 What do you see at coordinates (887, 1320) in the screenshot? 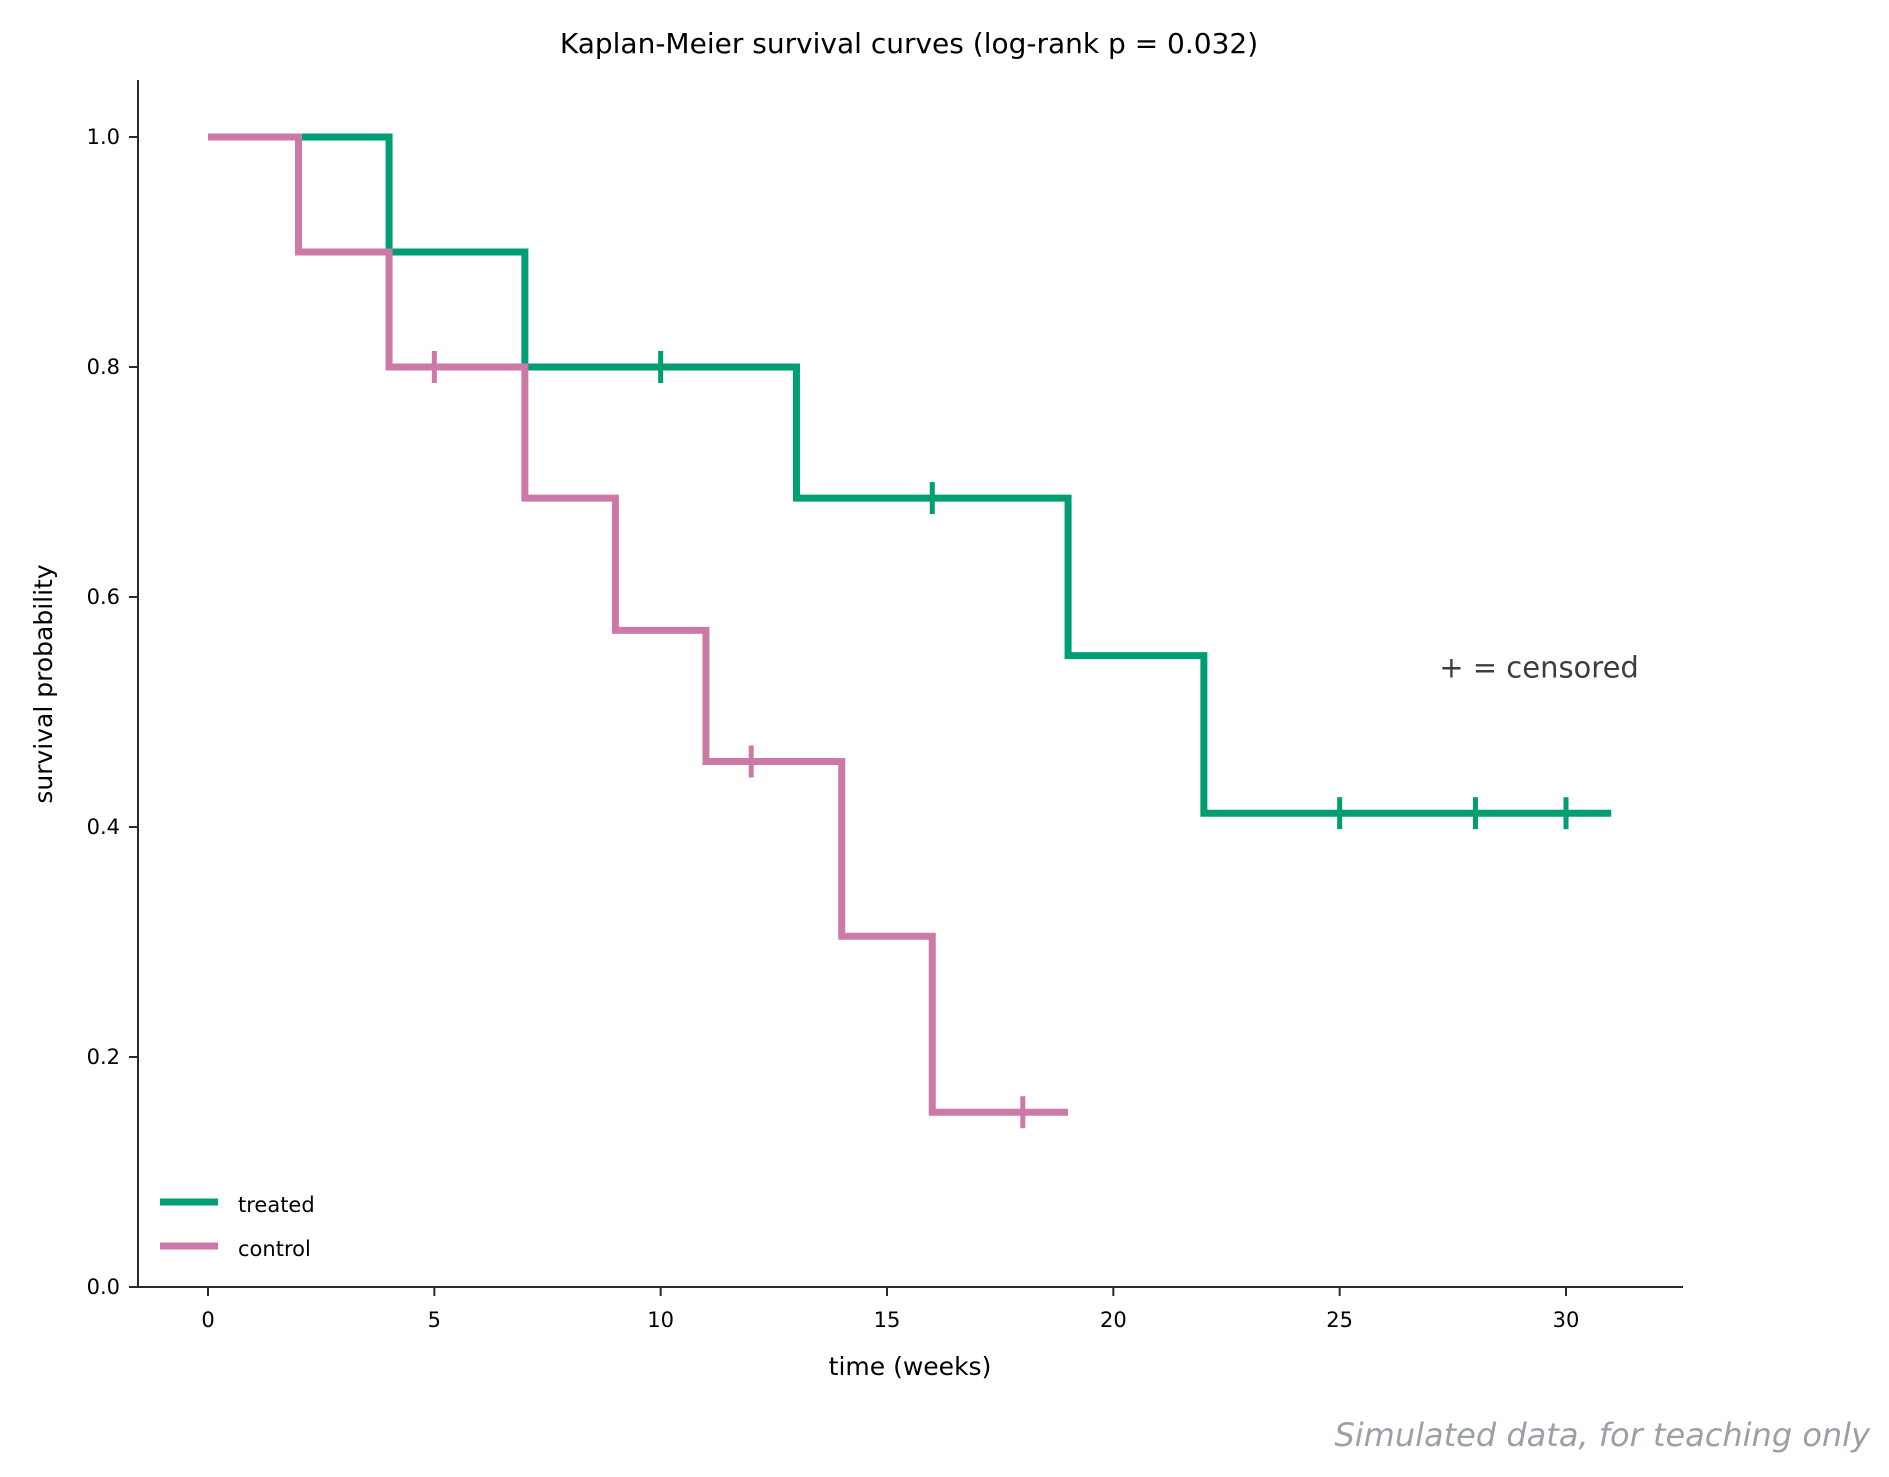
I see `x-tick-label: 15` at bounding box center [887, 1320].